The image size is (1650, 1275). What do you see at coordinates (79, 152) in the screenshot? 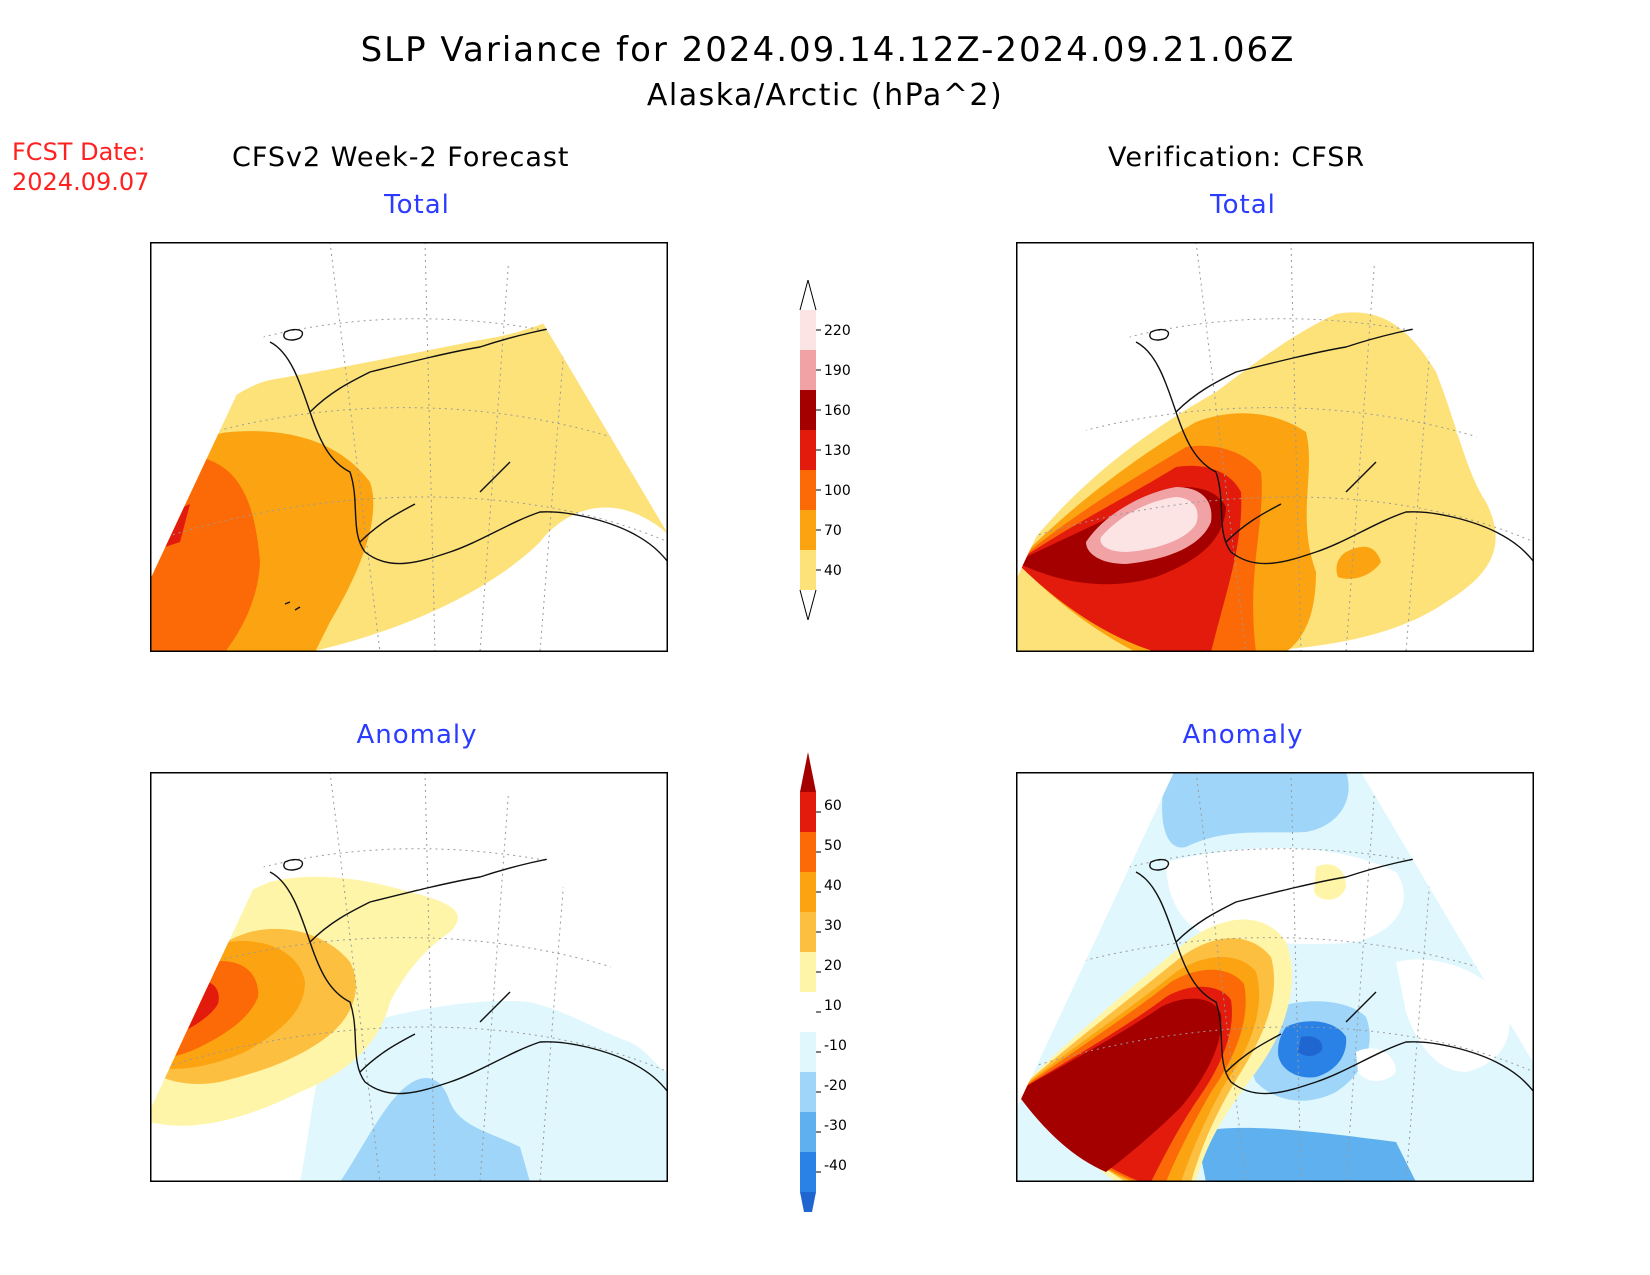
I see `forecast-date-label: FCST Date:` at bounding box center [79, 152].